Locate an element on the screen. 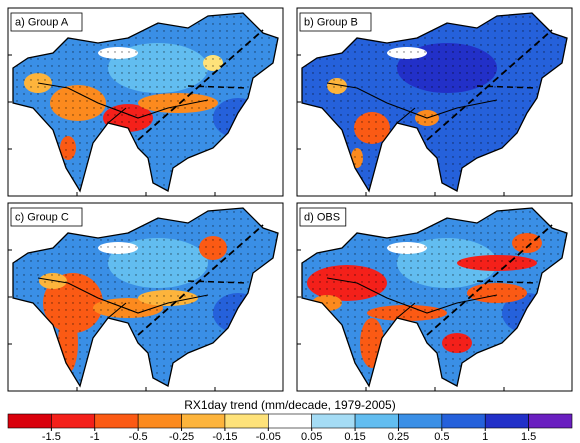 This screenshot has height=443, width=580. panel-label: d) OBS is located at coordinates (322, 217).